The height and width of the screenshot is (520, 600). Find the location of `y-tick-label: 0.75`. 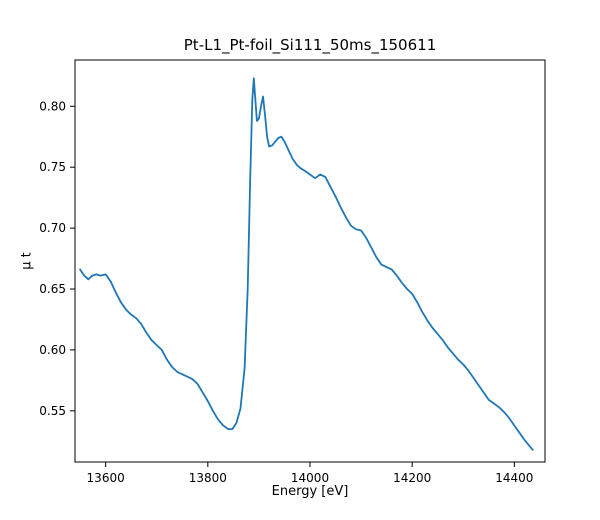

y-tick-label: 0.75 is located at coordinates (52, 167).